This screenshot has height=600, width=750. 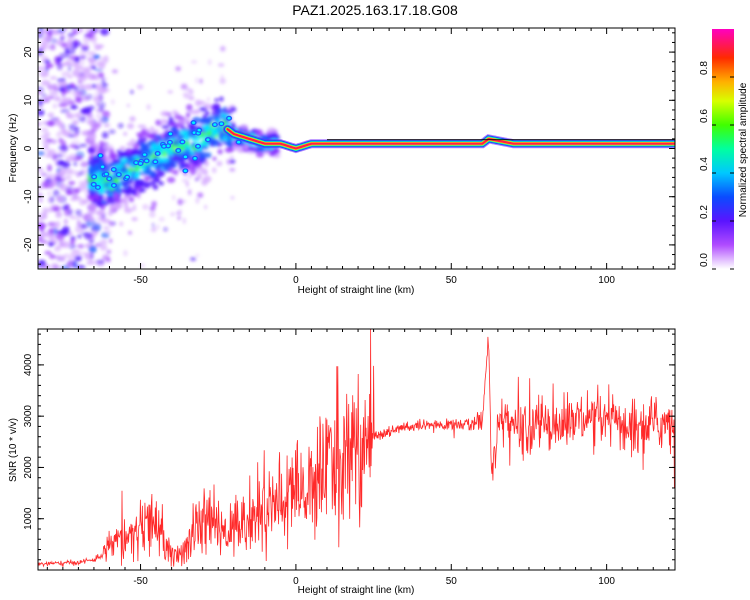 I want to click on colorbar-tick-label: 0.2, so click(x=704, y=212).